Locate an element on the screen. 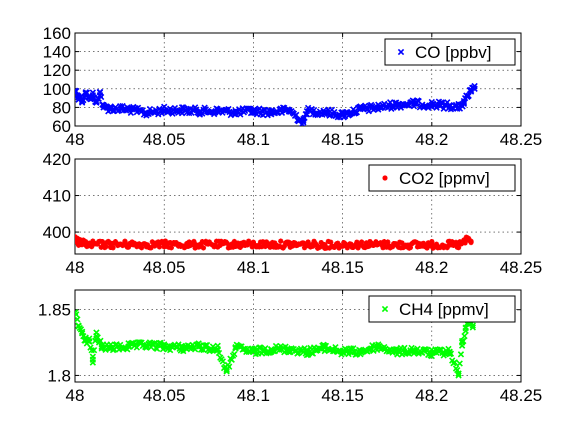 Image resolution: width=576 pixels, height=432 pixels. co2-series is located at coordinates (274, 242).